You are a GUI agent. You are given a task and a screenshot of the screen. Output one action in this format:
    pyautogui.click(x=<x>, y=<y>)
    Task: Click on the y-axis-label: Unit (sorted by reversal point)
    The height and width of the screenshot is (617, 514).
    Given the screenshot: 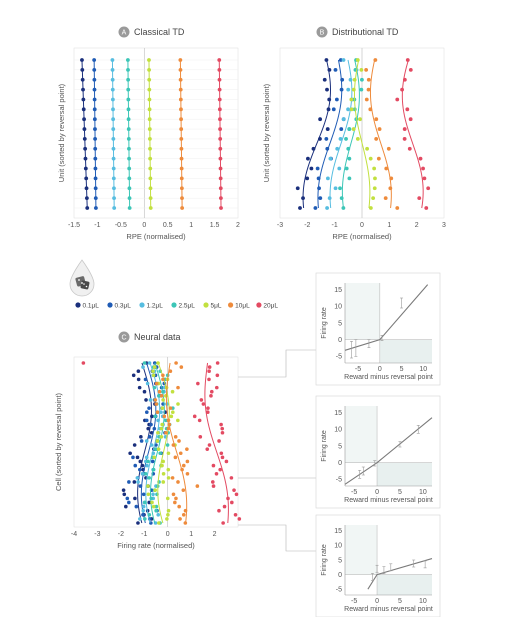 What is the action you would take?
    pyautogui.click(x=61, y=132)
    